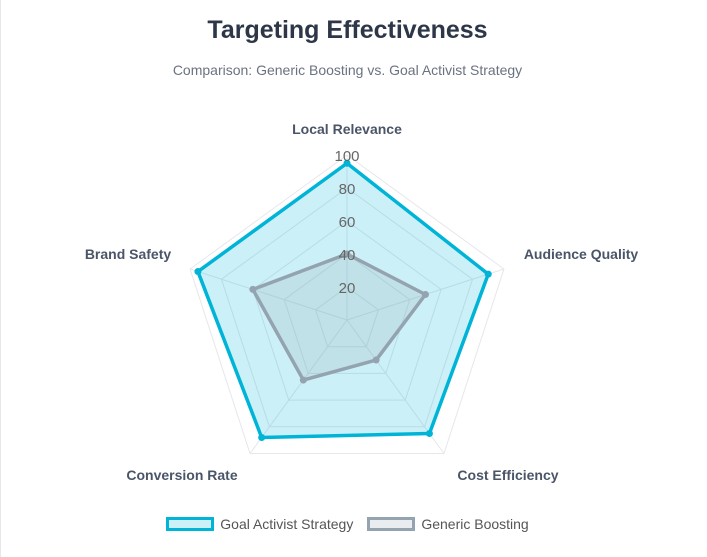  I want to click on tick-label: 60, so click(347, 222).